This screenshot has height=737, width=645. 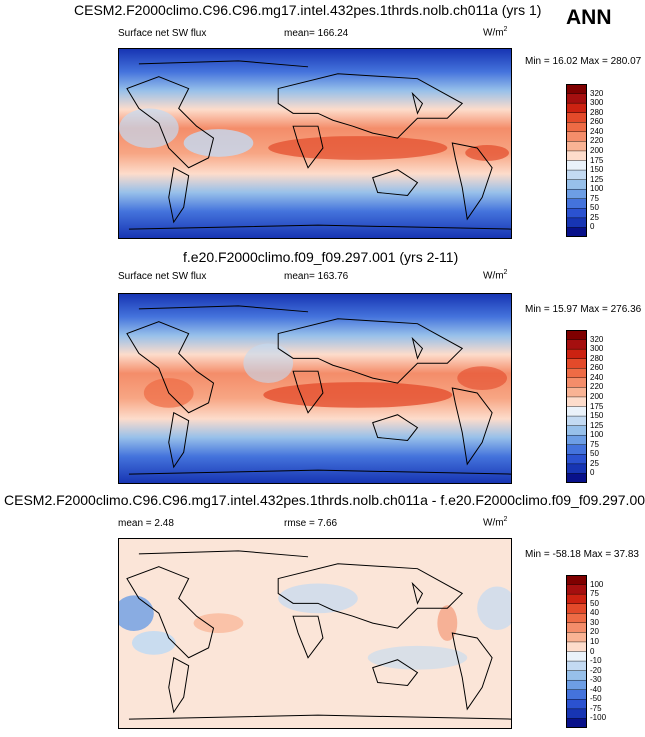 I want to click on panel1-units-sup: 2, so click(x=505, y=29).